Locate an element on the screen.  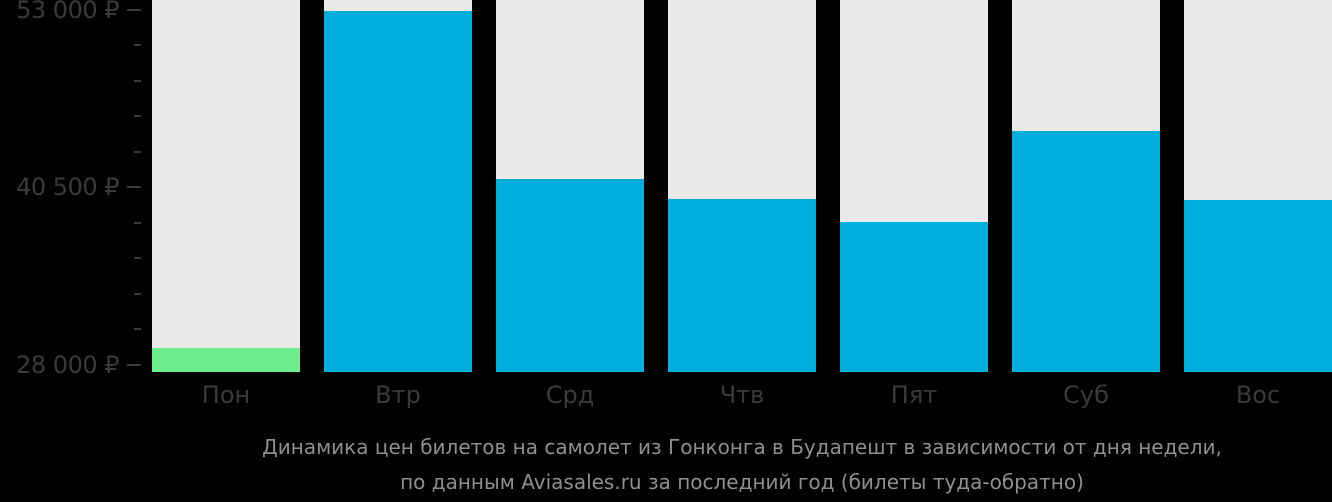
price-bar-Пят is located at coordinates (914, 296).